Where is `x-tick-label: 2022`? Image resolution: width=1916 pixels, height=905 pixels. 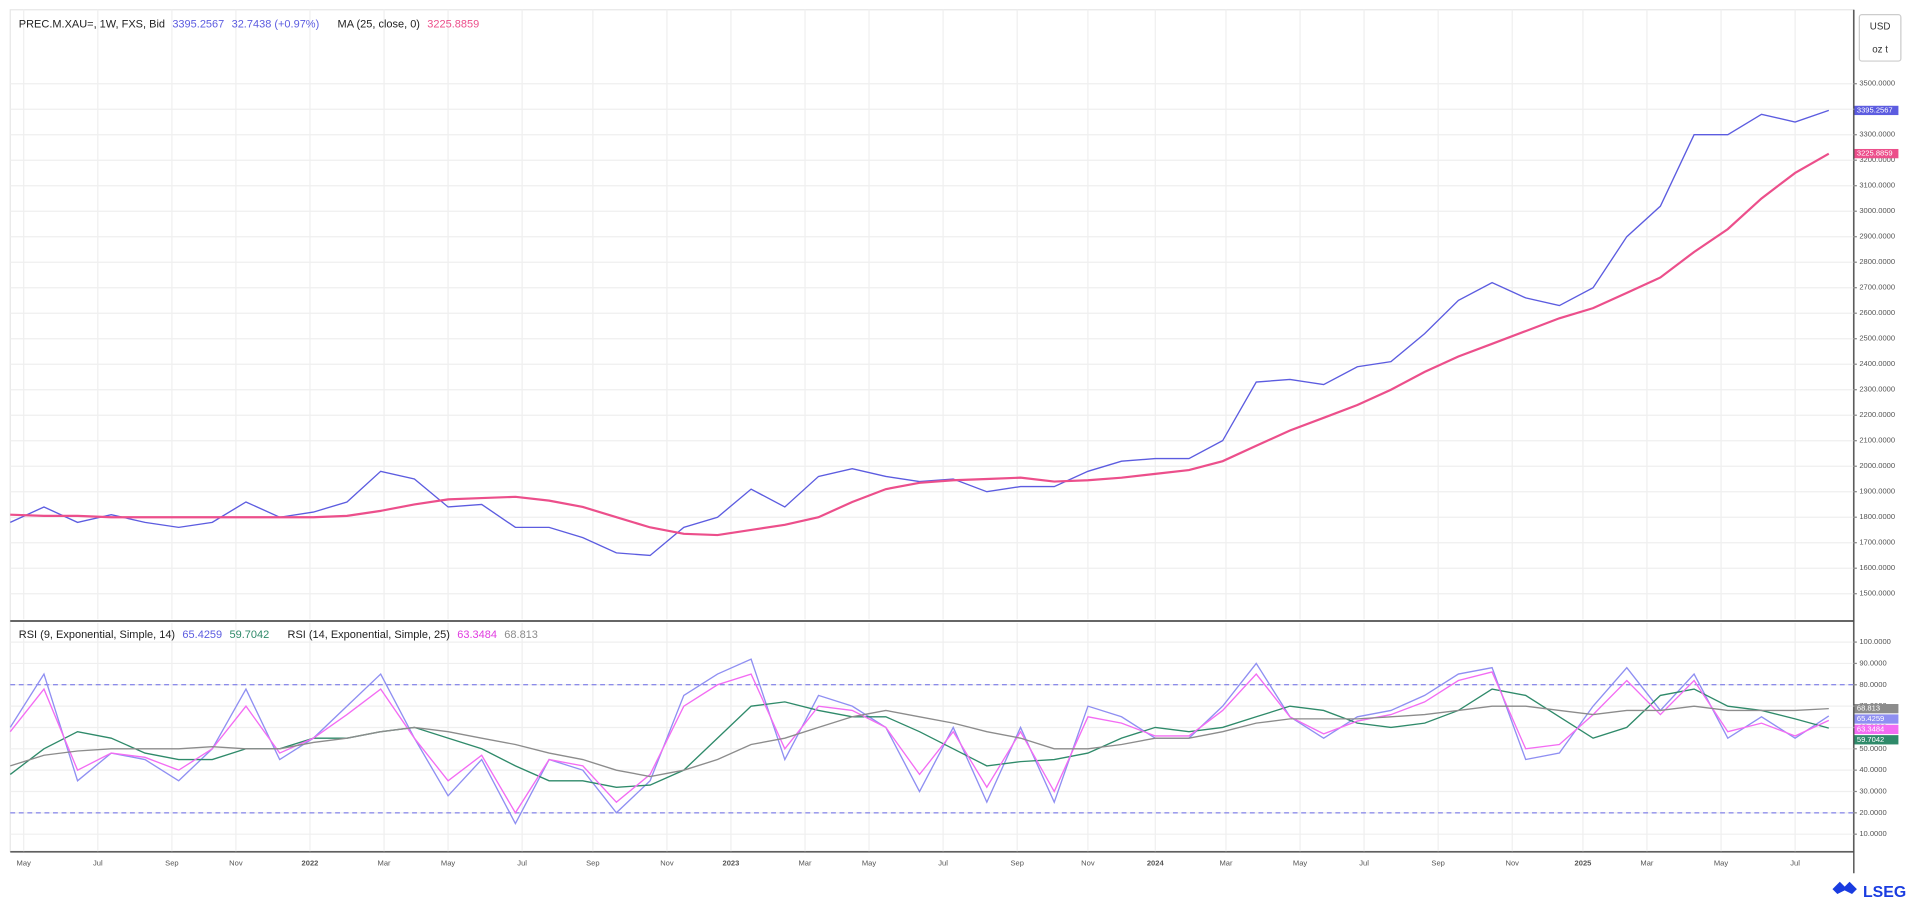
x-tick-label: 2022 is located at coordinates (310, 862).